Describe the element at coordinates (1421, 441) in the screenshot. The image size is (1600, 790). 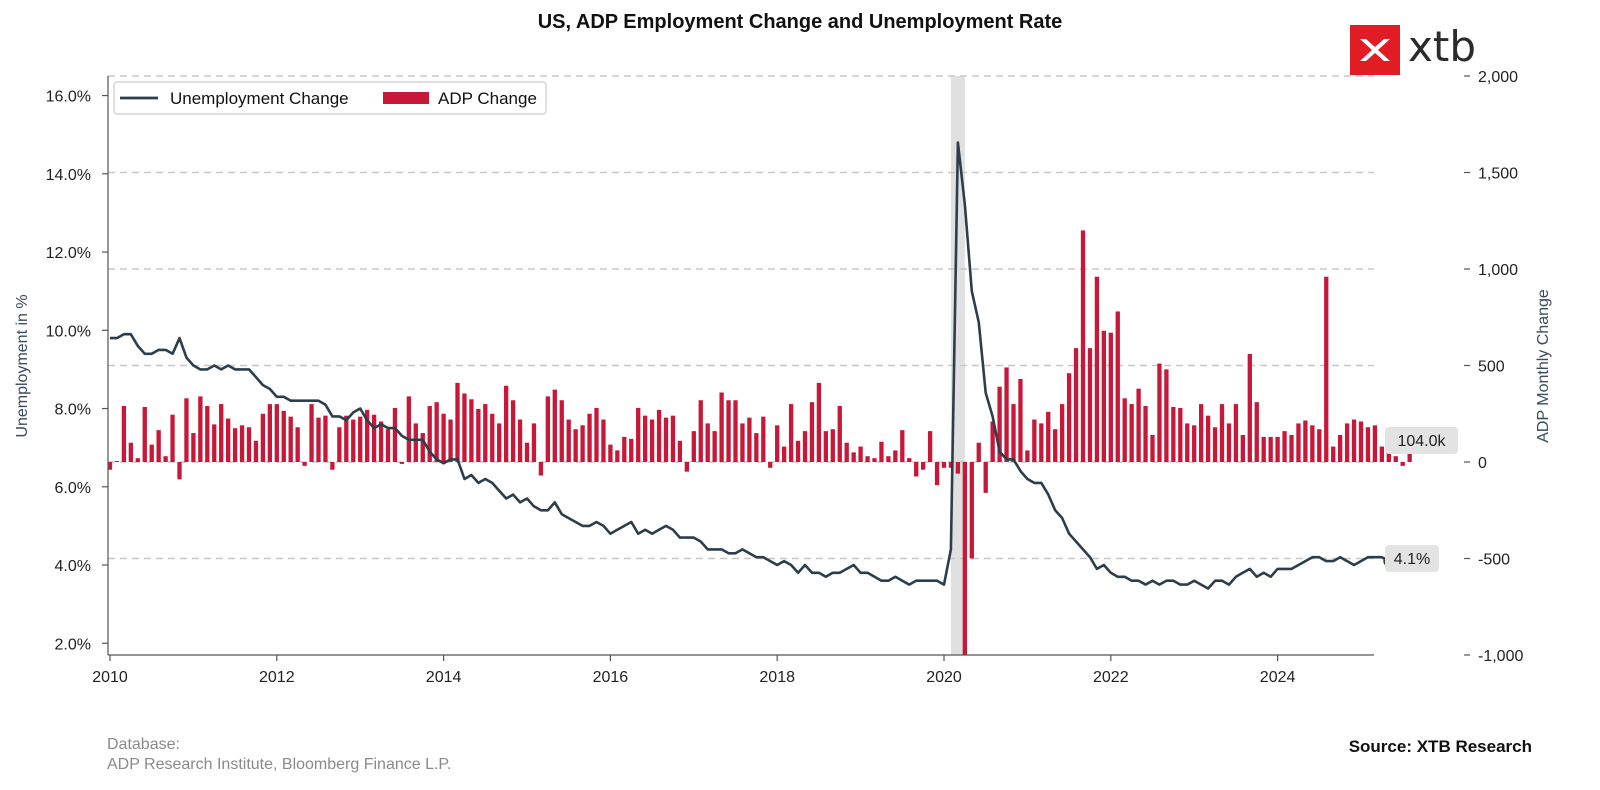
I see `adp-end-label: 104.0k` at that location.